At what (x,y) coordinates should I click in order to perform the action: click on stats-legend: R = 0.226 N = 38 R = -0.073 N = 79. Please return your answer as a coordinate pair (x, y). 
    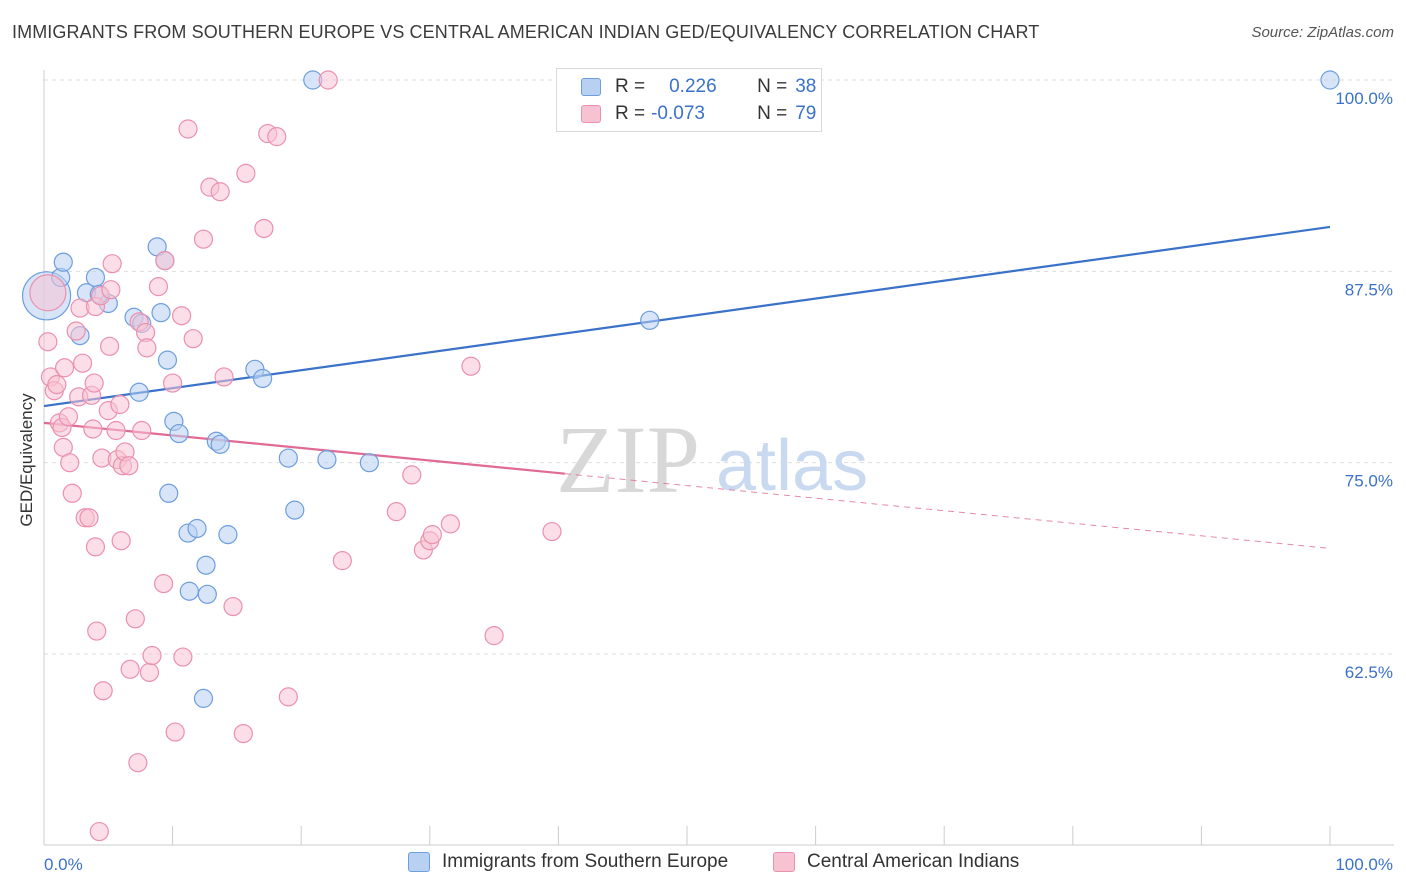
    Looking at the image, I should click on (689, 100).